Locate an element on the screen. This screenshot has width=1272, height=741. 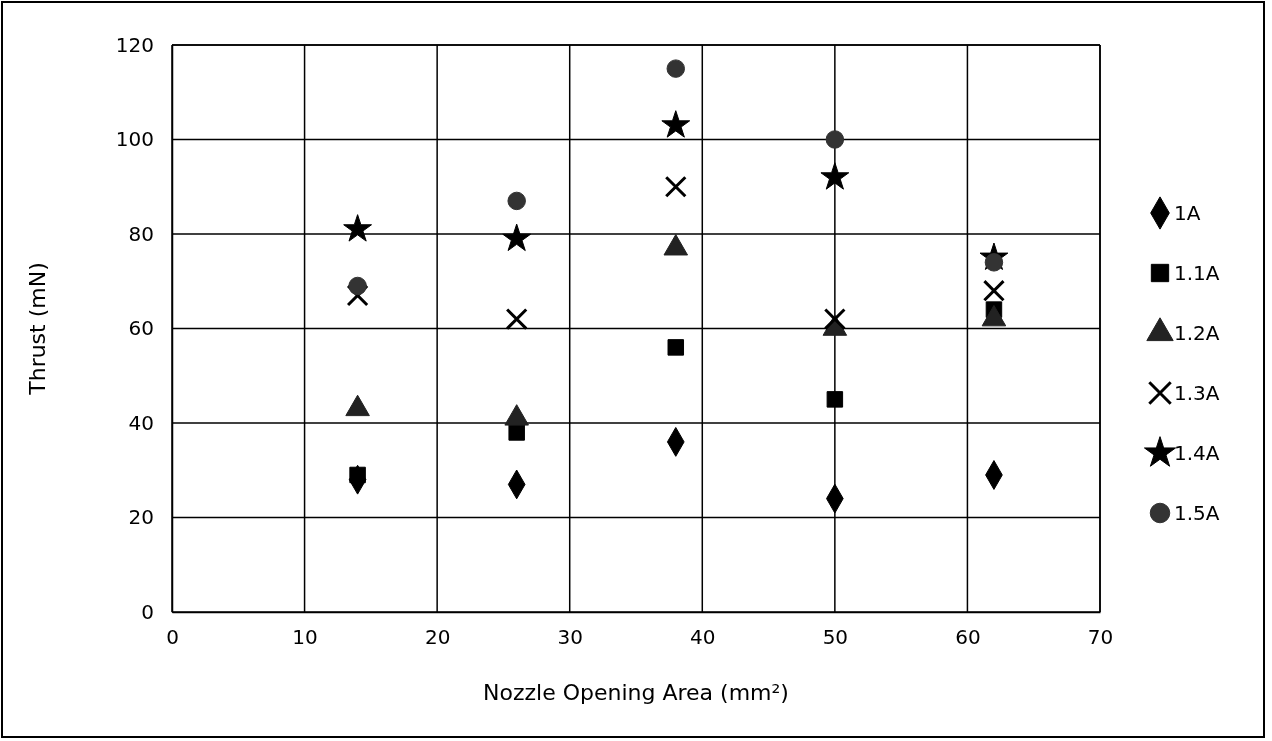
y-tick-label: 80 is located at coordinates (141, 233).